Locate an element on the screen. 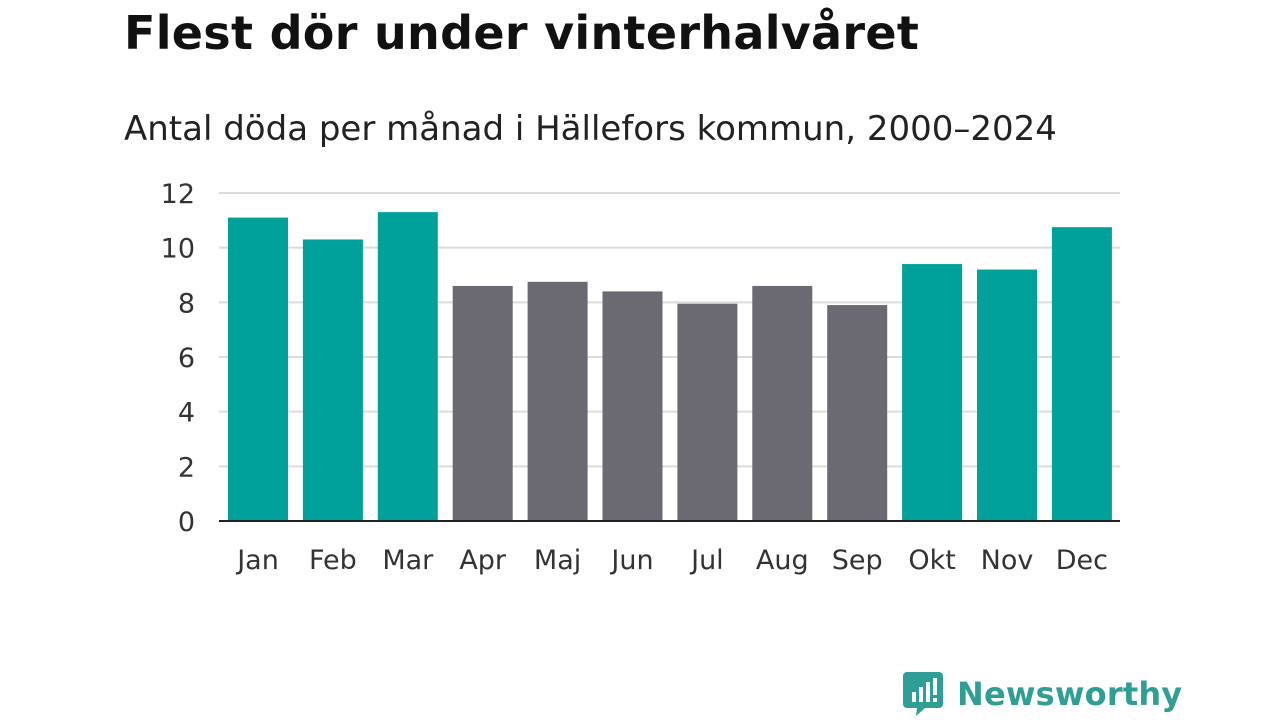 Image resolution: width=1280 pixels, height=720 pixels. bar-aug is located at coordinates (782, 403).